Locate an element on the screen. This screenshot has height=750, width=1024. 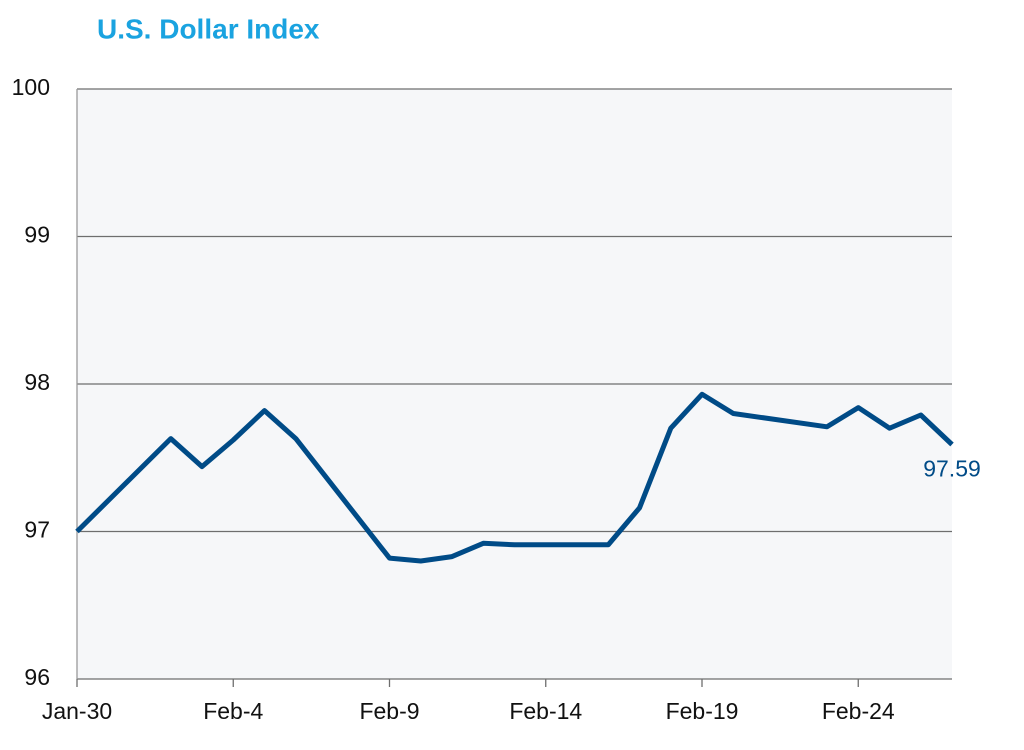
y-tick-label: 99 is located at coordinates (37, 235).